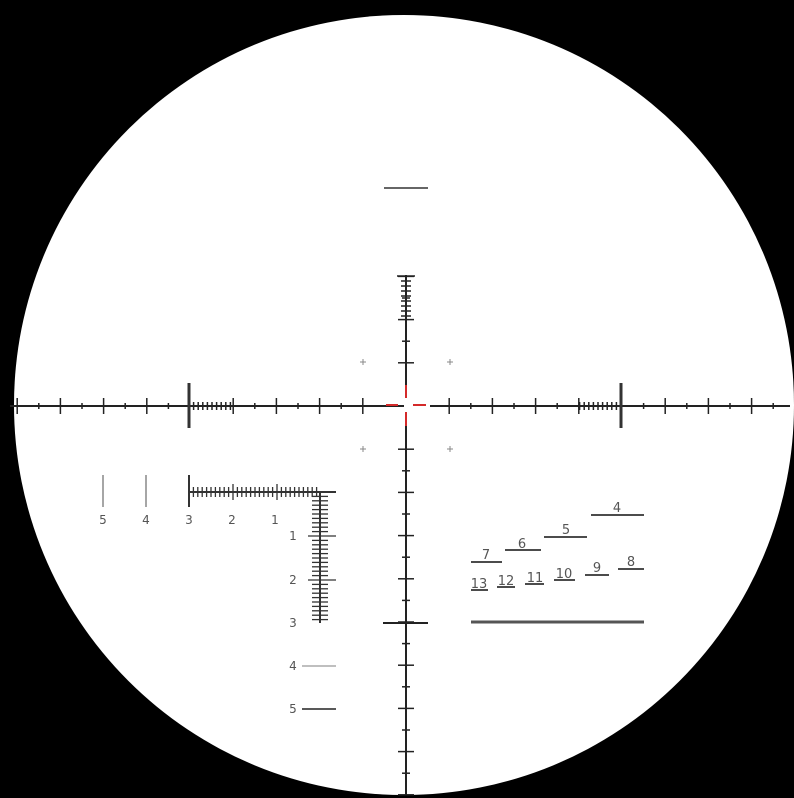 Image resolution: width=794 pixels, height=798 pixels. I want to click on left-scale-label: 5, so click(103, 520).